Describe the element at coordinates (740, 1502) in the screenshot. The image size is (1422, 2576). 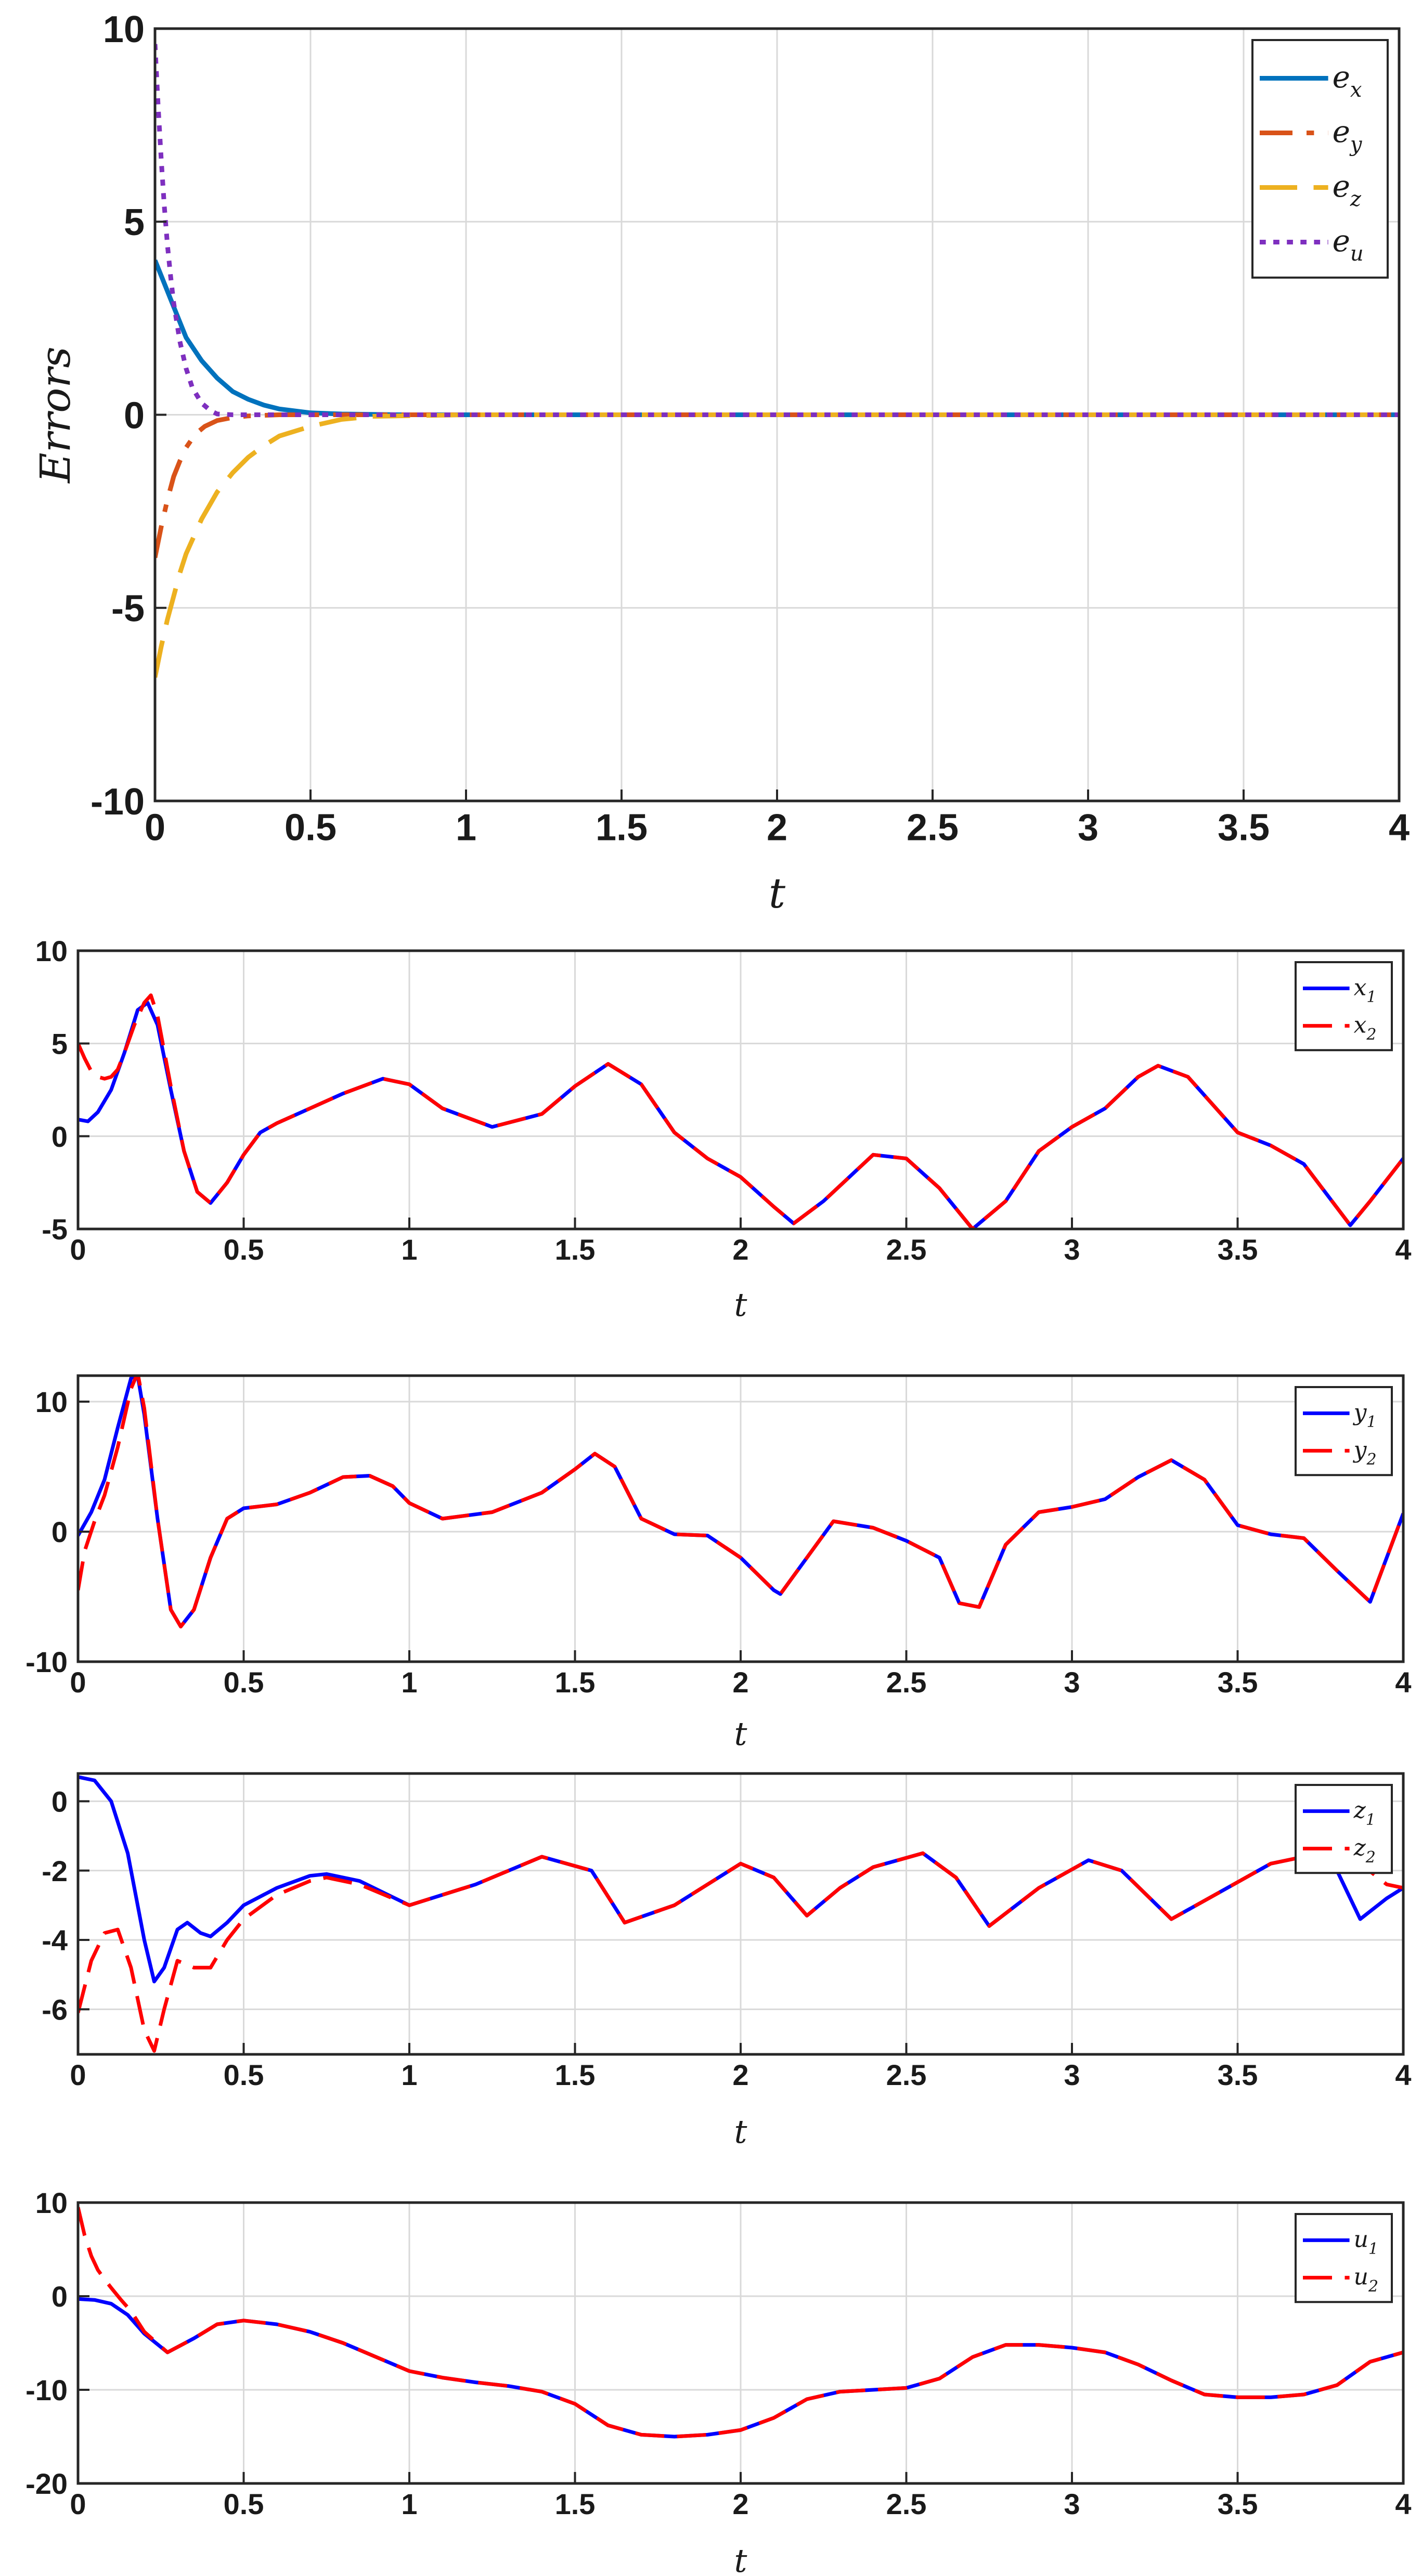
I see `series-line-y2` at that location.